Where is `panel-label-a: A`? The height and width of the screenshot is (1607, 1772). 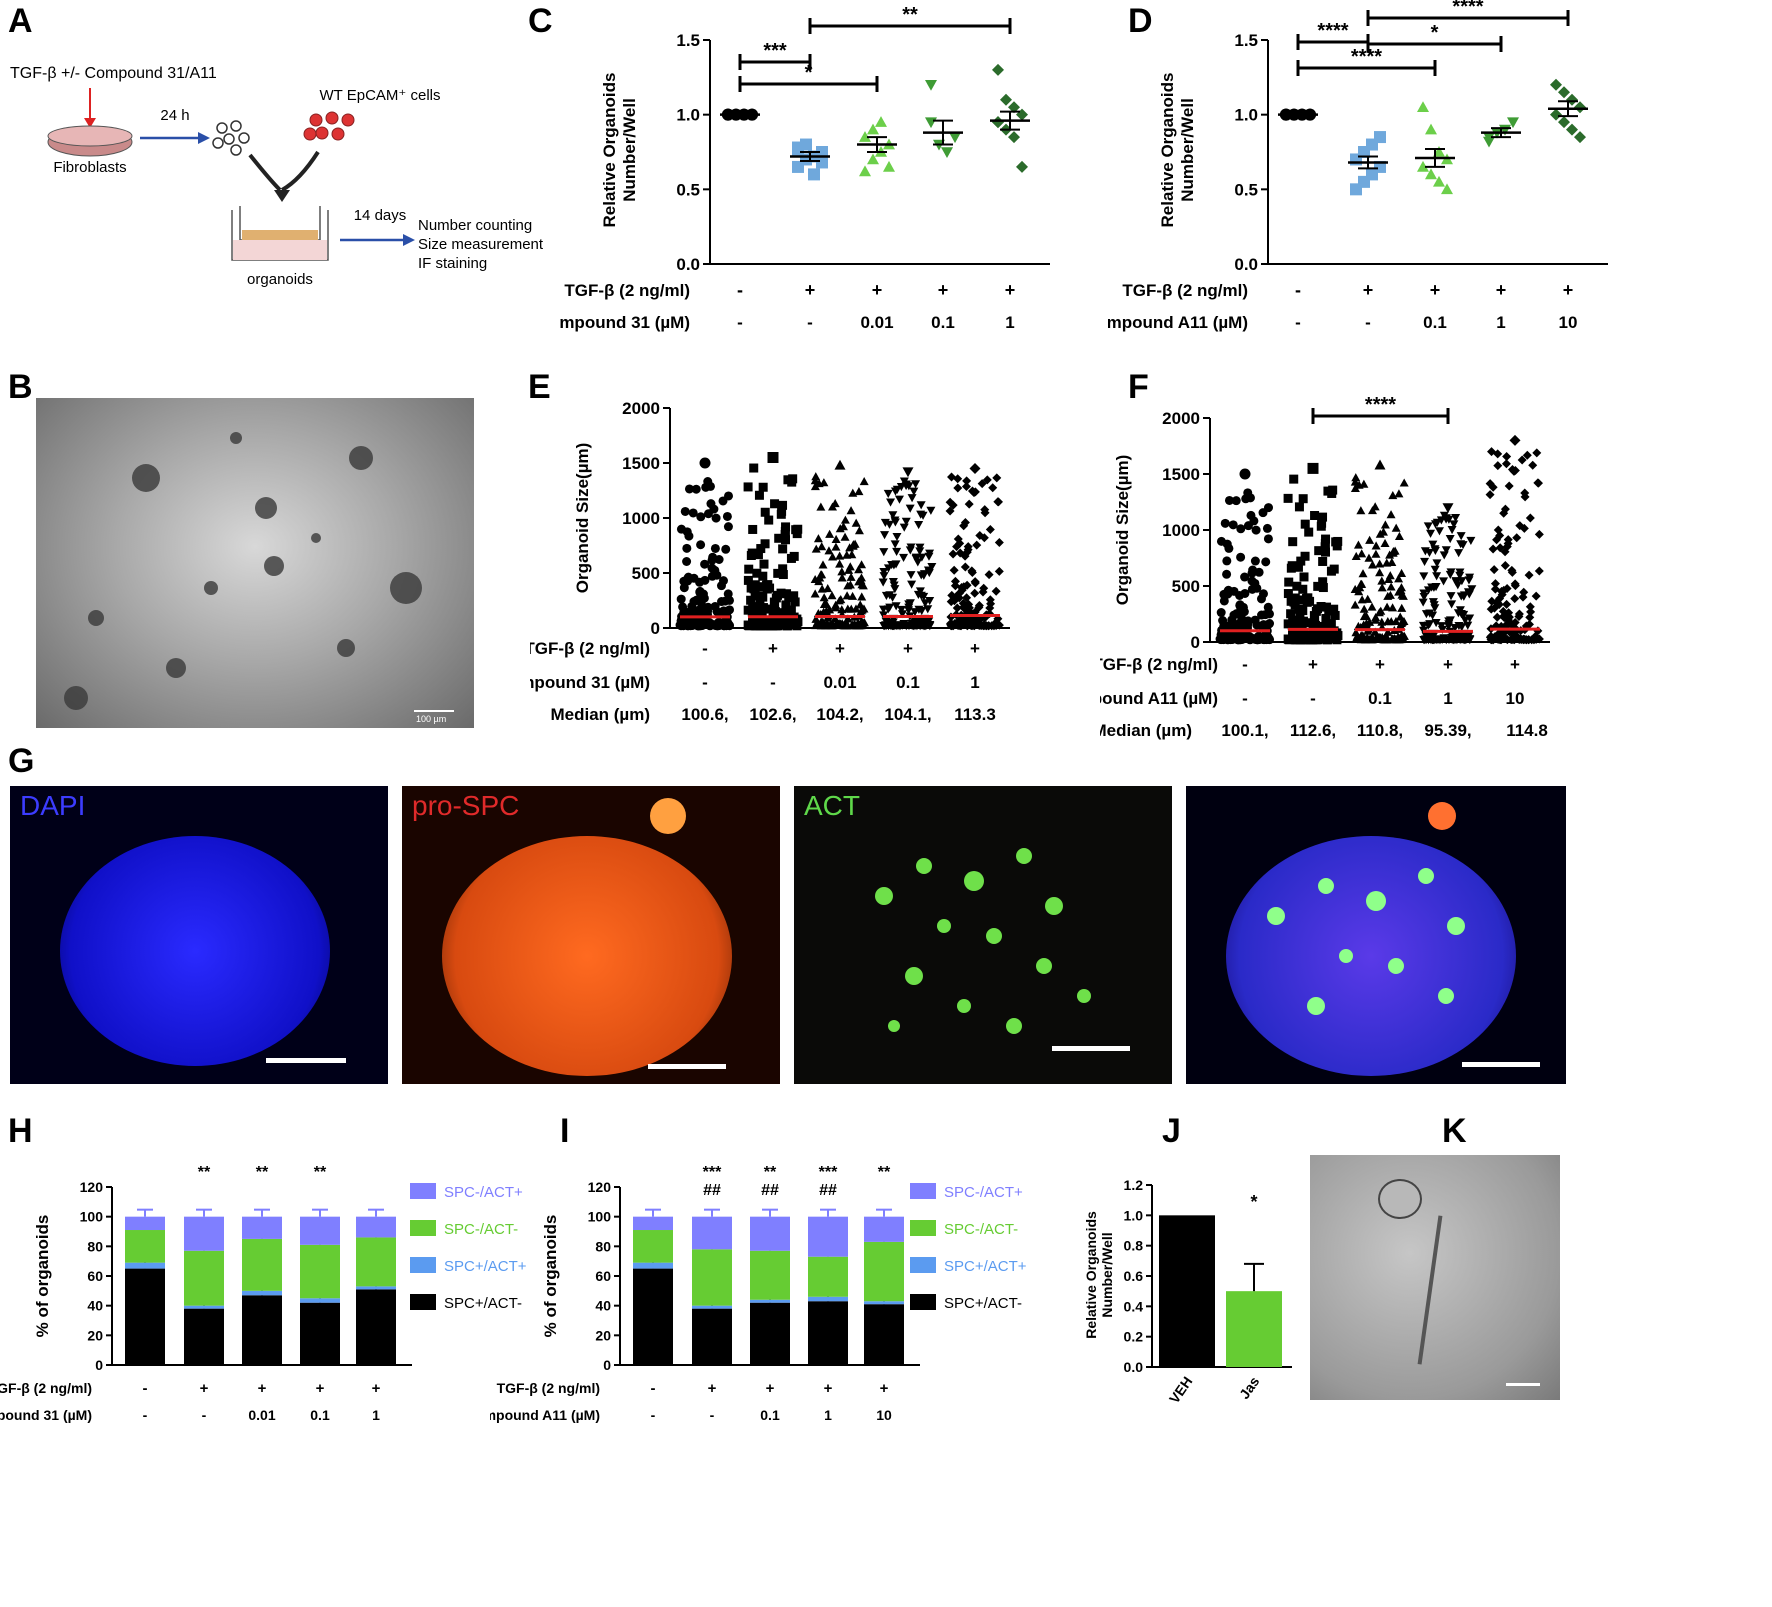 panel-label-a: A is located at coordinates (20, 21).